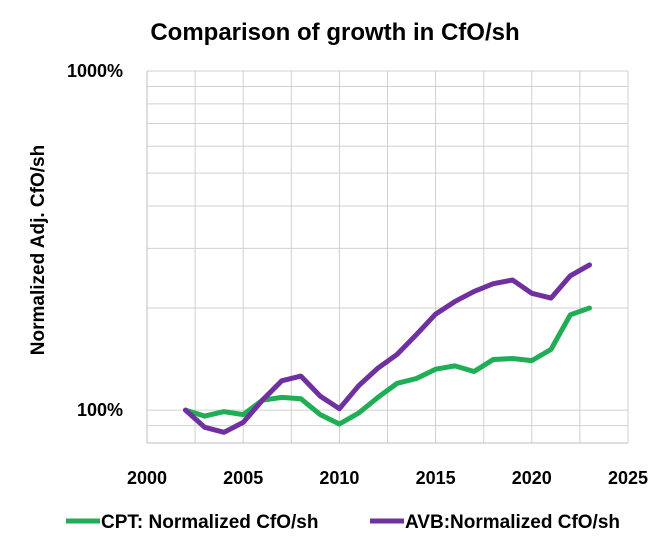 This screenshot has width=669, height=554. I want to click on legend-label-1: CPT: Normalized CfO/sh, so click(209, 522).